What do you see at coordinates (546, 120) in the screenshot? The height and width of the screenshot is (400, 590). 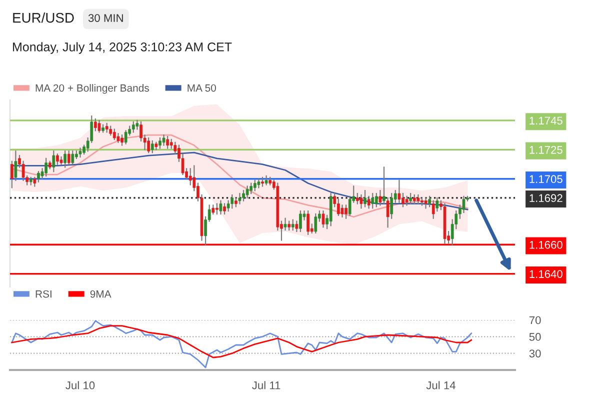 I see `y-tick-label: 1.1745` at bounding box center [546, 120].